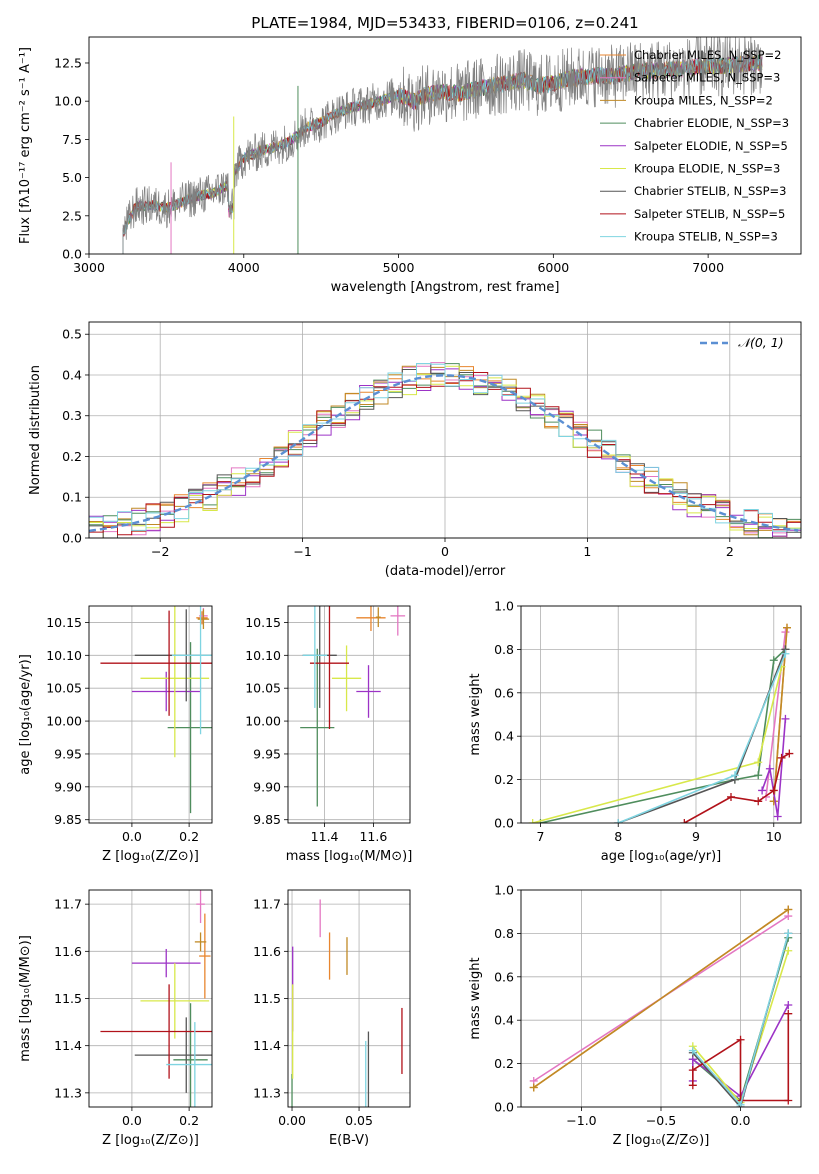  Describe the element at coordinates (741, 1120) in the screenshot. I see `x-tick-label: 0.0` at that location.